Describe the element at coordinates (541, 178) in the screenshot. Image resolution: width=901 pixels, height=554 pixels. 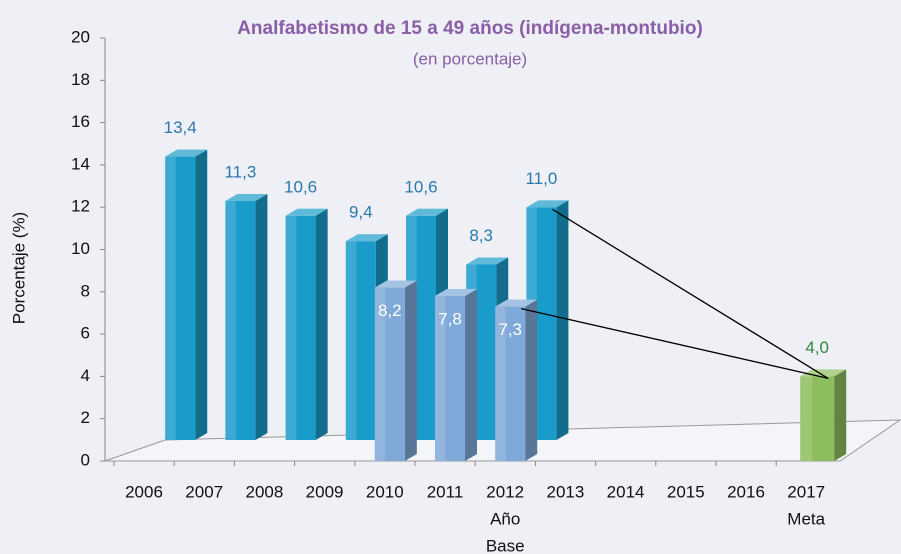
I see `value-label: 11,0` at that location.